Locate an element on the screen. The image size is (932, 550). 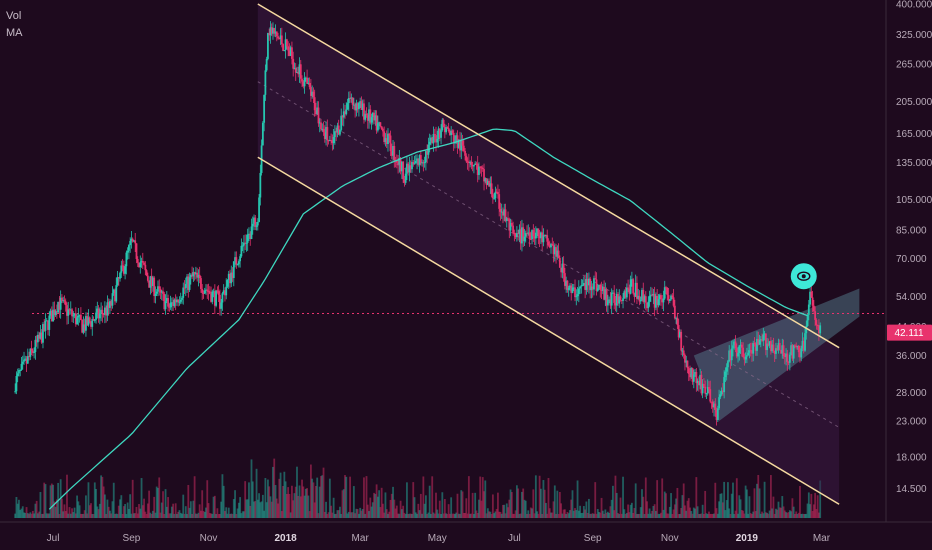
y-tick-label: 28.000 is located at coordinates (911, 393).